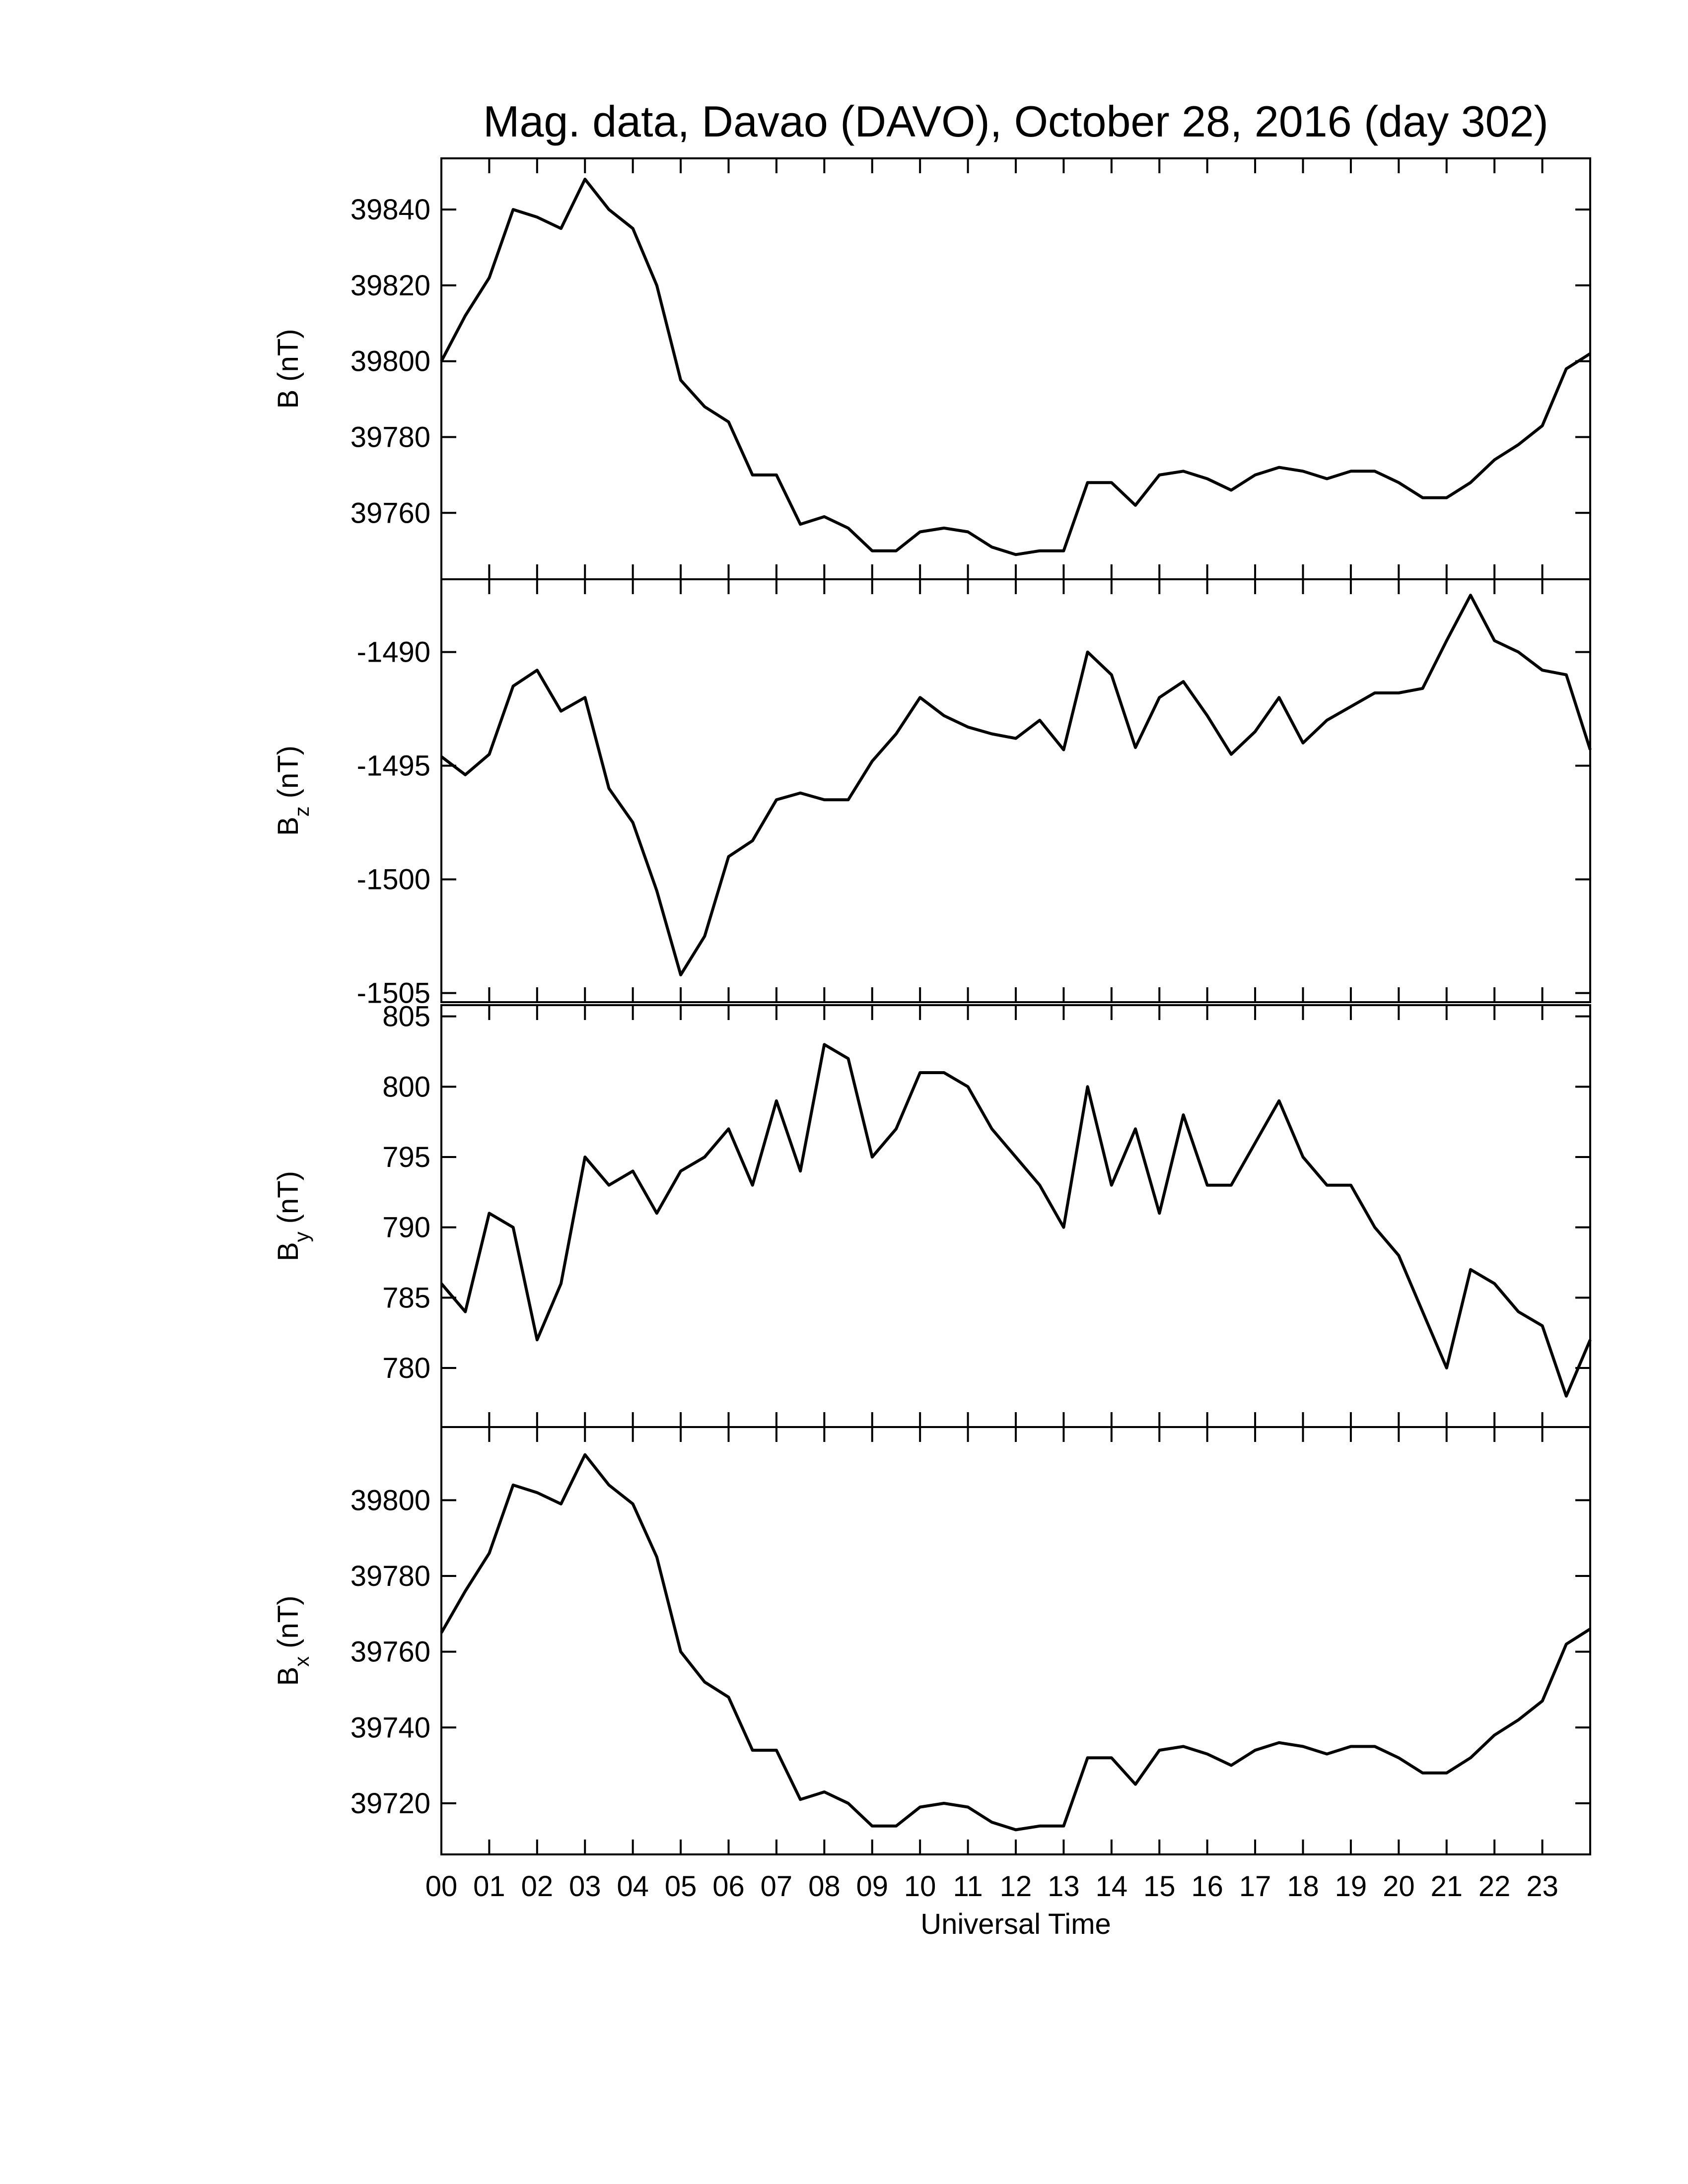 The height and width of the screenshot is (2184, 1688). What do you see at coordinates (1016, 1886) in the screenshot?
I see `x-tick-label: 12` at bounding box center [1016, 1886].